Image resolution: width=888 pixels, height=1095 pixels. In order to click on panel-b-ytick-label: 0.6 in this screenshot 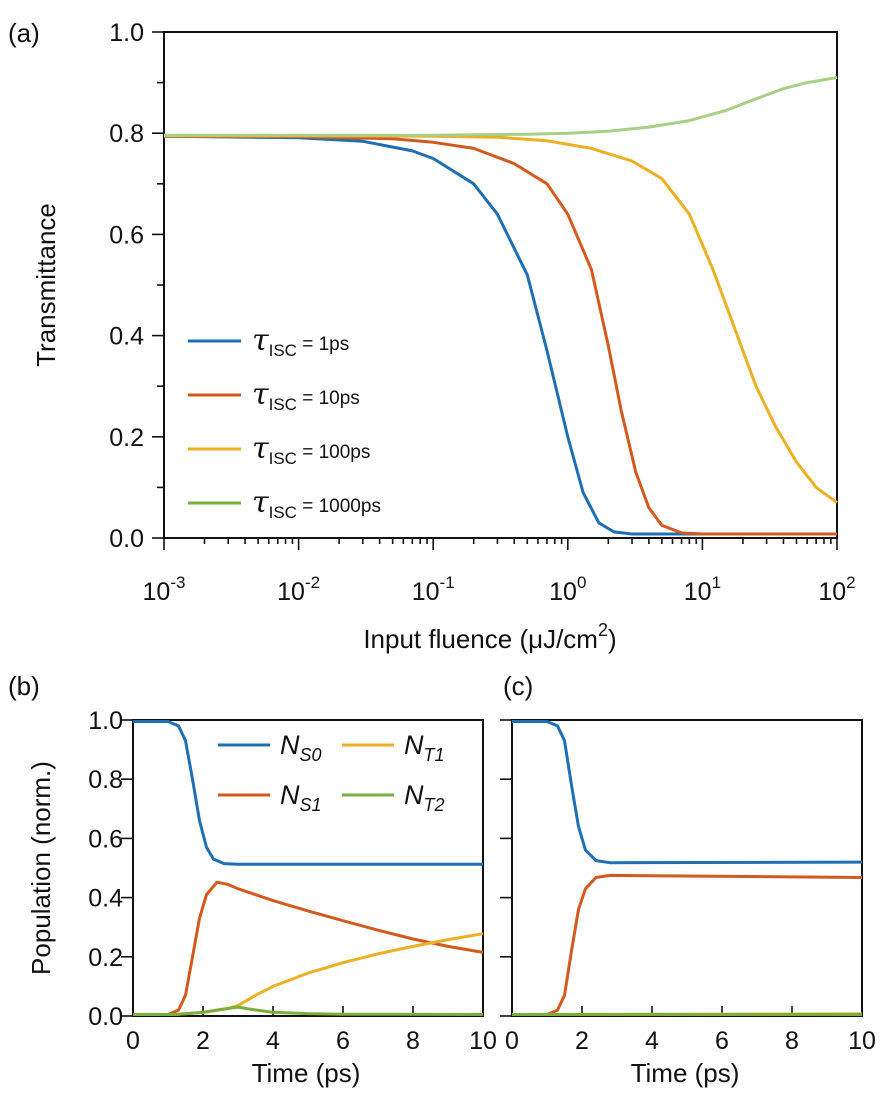, I will do `click(105, 839)`.